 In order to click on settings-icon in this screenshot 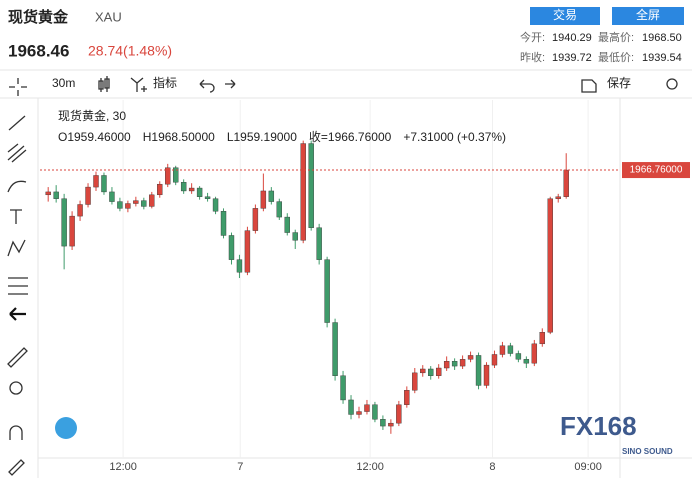, I will do `click(672, 84)`.